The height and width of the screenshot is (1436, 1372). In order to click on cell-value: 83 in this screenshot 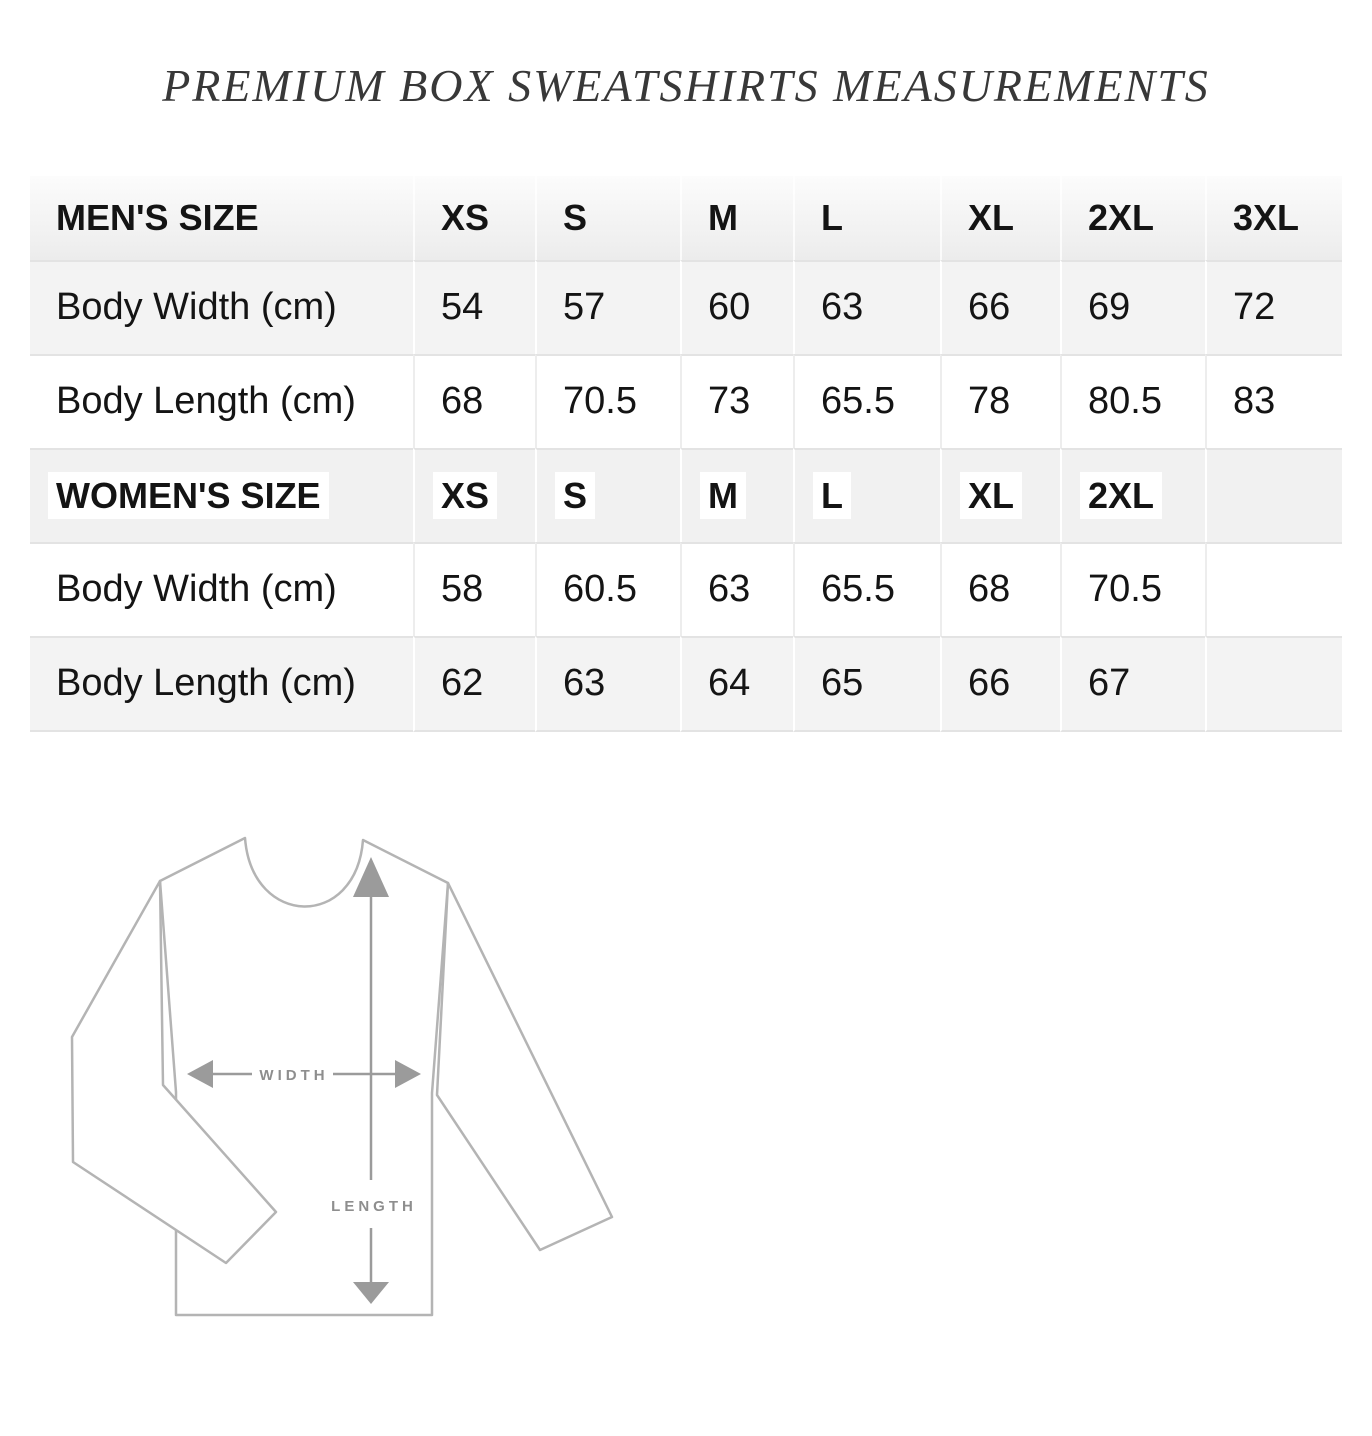, I will do `click(1273, 401)`.